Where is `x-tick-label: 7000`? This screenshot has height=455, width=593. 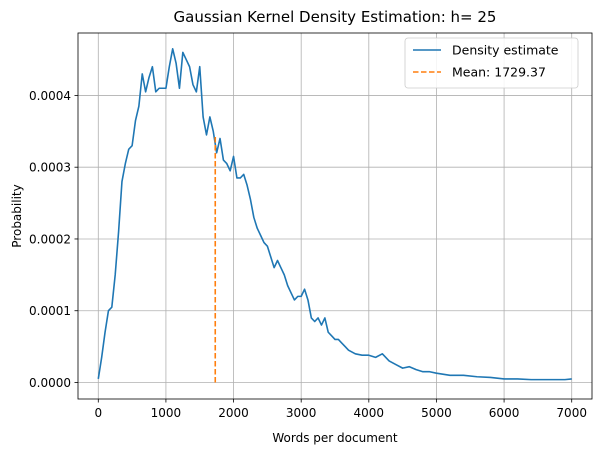
x-tick-label: 7000 is located at coordinates (571, 413).